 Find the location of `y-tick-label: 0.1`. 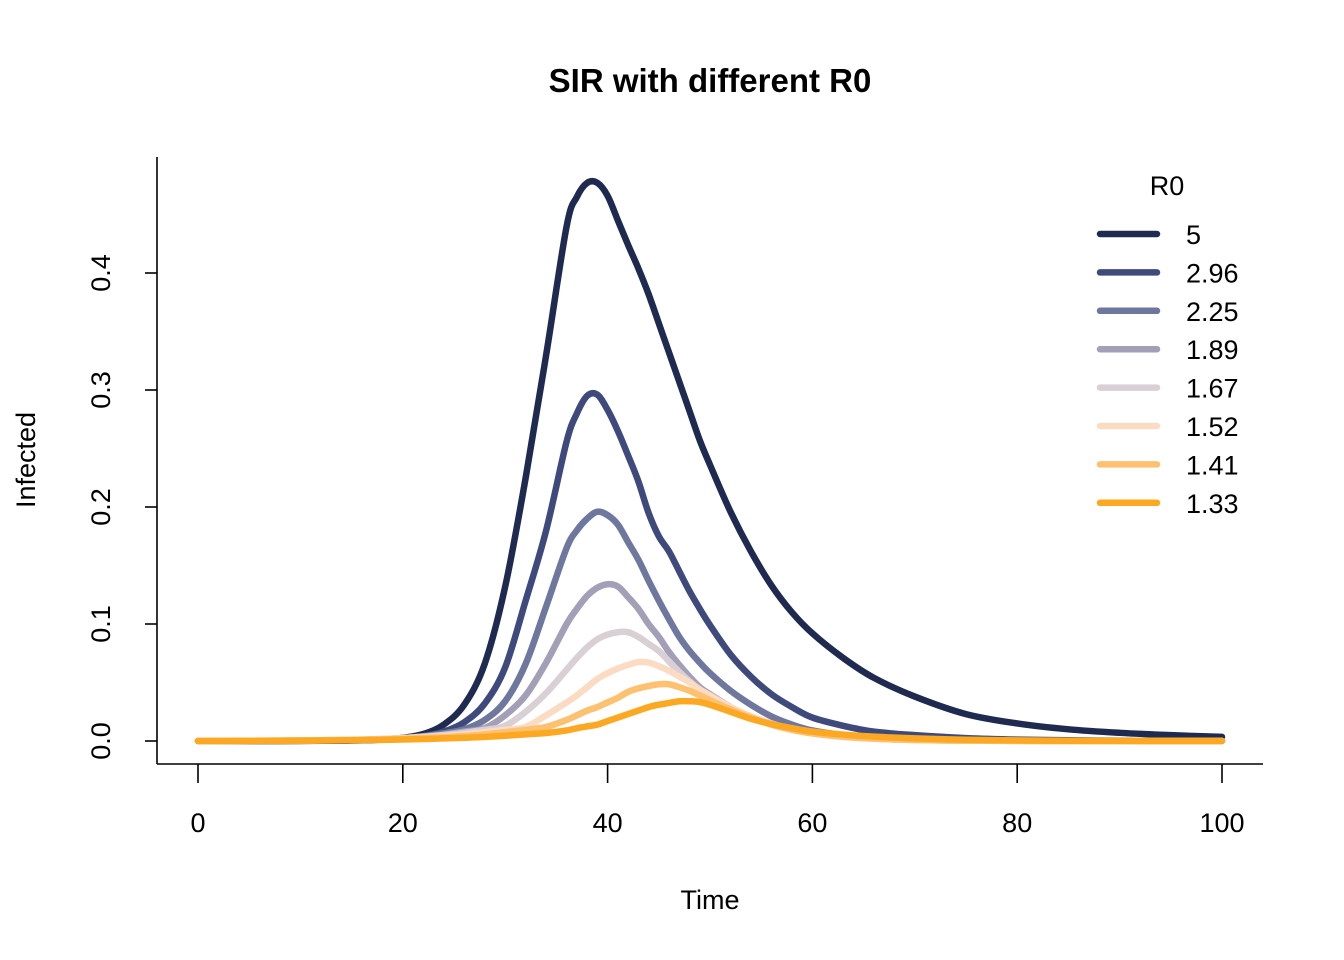

y-tick-label: 0.1 is located at coordinates (101, 624).